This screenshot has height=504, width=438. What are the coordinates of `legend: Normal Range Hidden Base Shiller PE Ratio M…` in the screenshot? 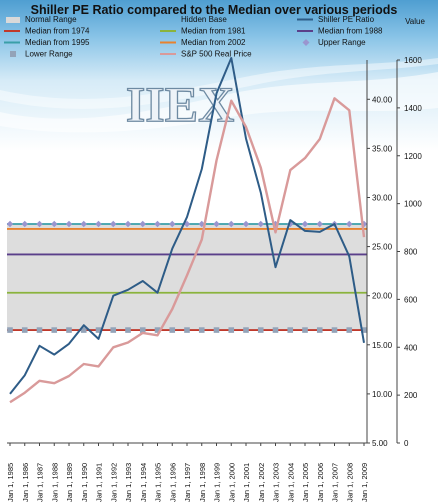 It's located at (193, 37).